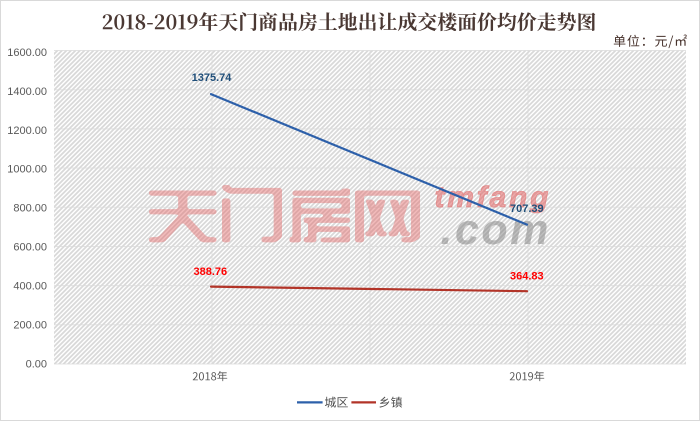  Describe the element at coordinates (36, 364) in the screenshot. I see `svg-text: 0.00` at that location.